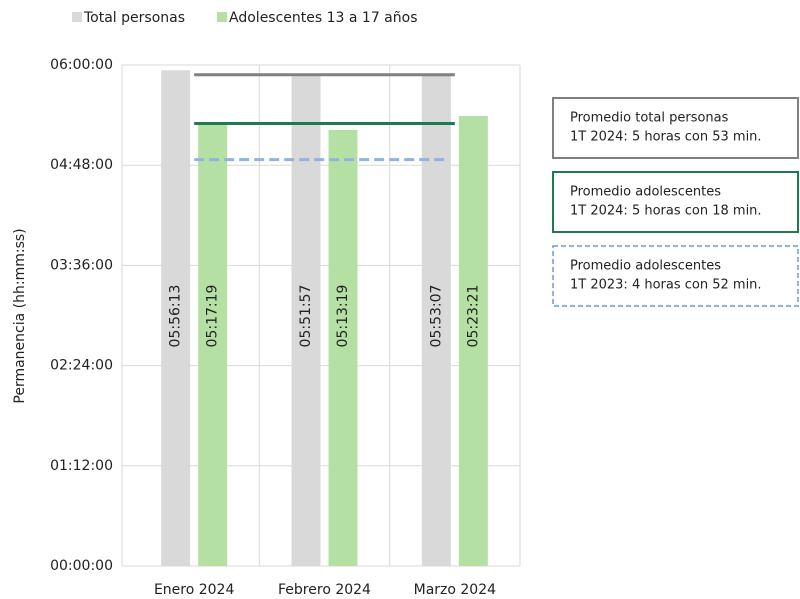 The width and height of the screenshot is (800, 599). I want to click on y-tick-label: 01:12:00, so click(81, 466).